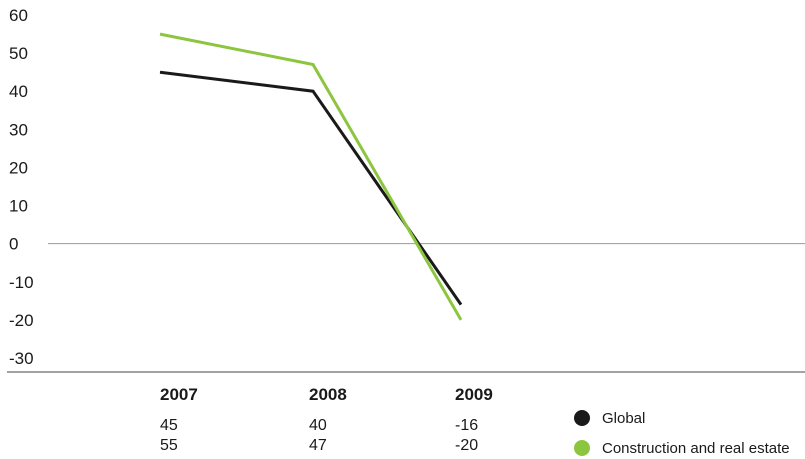 This screenshot has width=805, height=459. What do you see at coordinates (474, 394) in the screenshot?
I see `x-category-label: 2009` at bounding box center [474, 394].